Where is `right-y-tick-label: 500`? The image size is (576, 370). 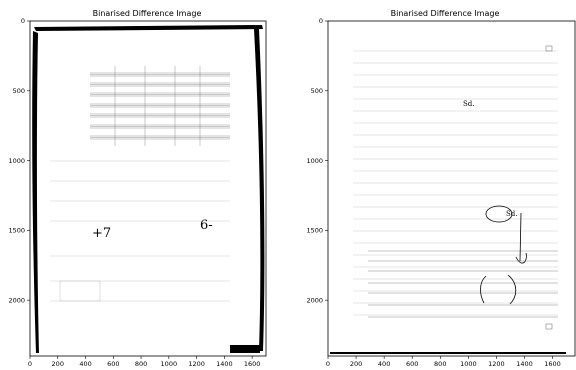 right-y-tick-label: 500 is located at coordinates (317, 91).